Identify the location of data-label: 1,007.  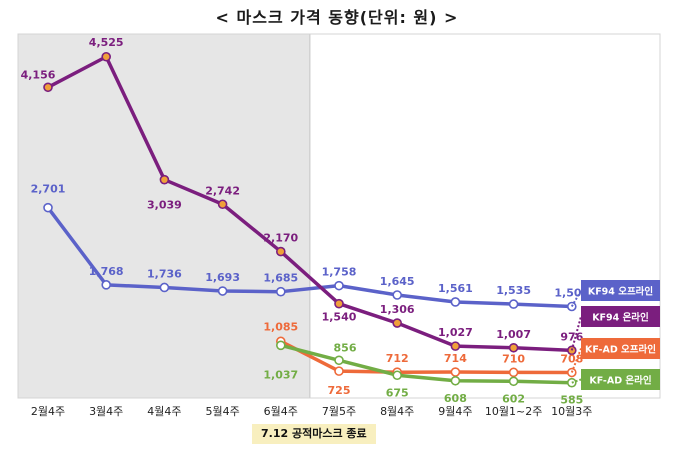
(513, 334).